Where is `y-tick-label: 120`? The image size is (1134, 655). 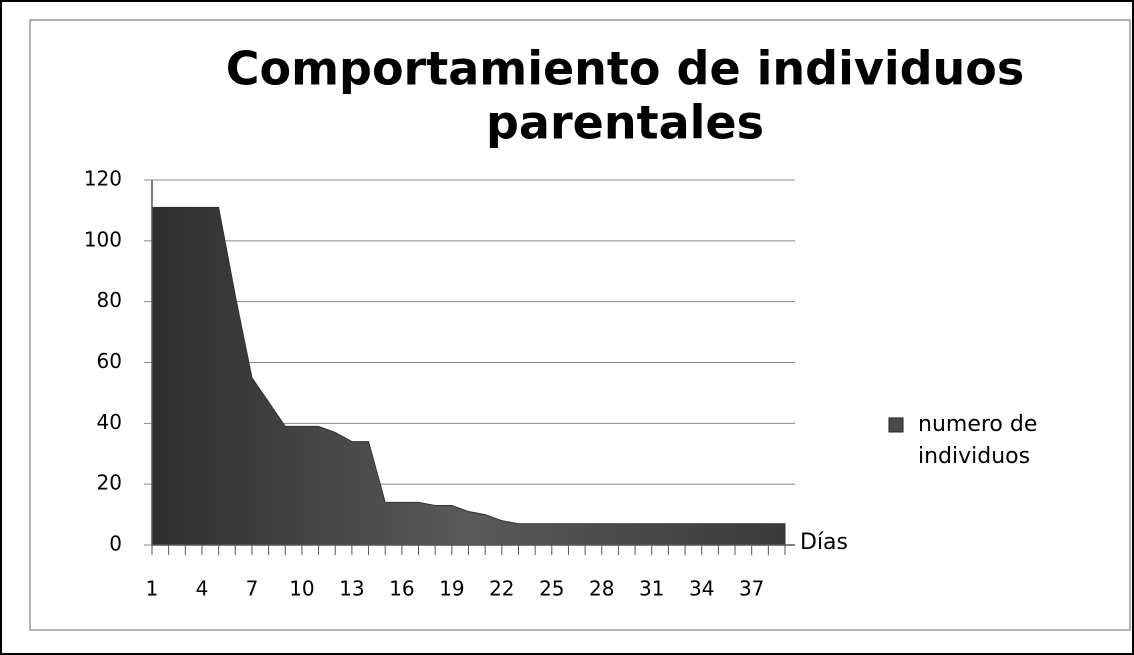 y-tick-label: 120 is located at coordinates (103, 179).